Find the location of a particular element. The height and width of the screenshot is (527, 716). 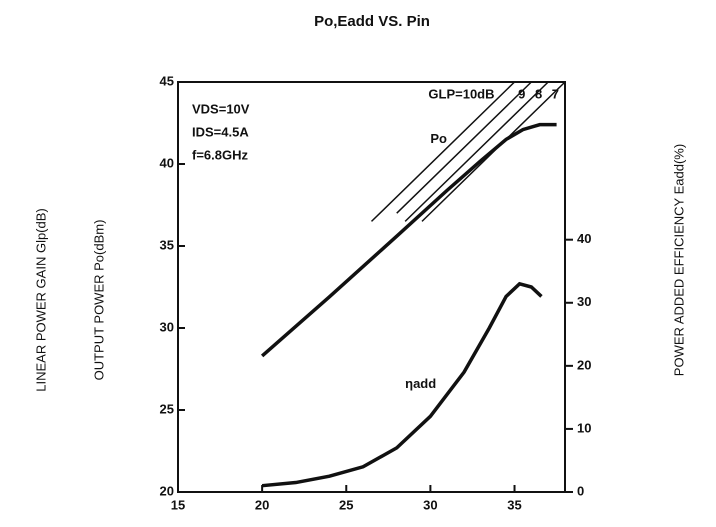

annotation: VDS=10V is located at coordinates (221, 108).